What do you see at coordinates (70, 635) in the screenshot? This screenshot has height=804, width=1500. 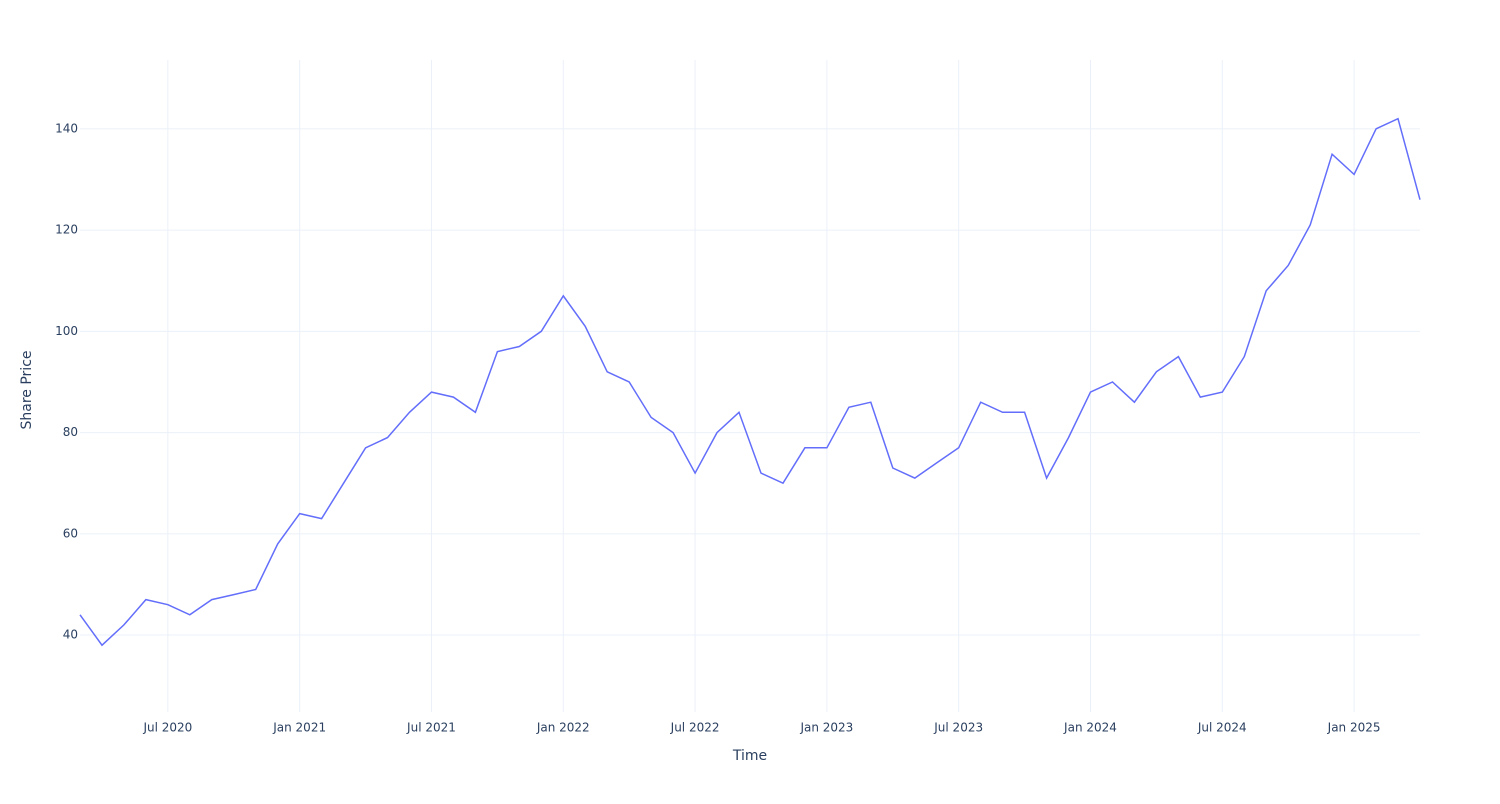 I see `y-tick-label: 40` at bounding box center [70, 635].